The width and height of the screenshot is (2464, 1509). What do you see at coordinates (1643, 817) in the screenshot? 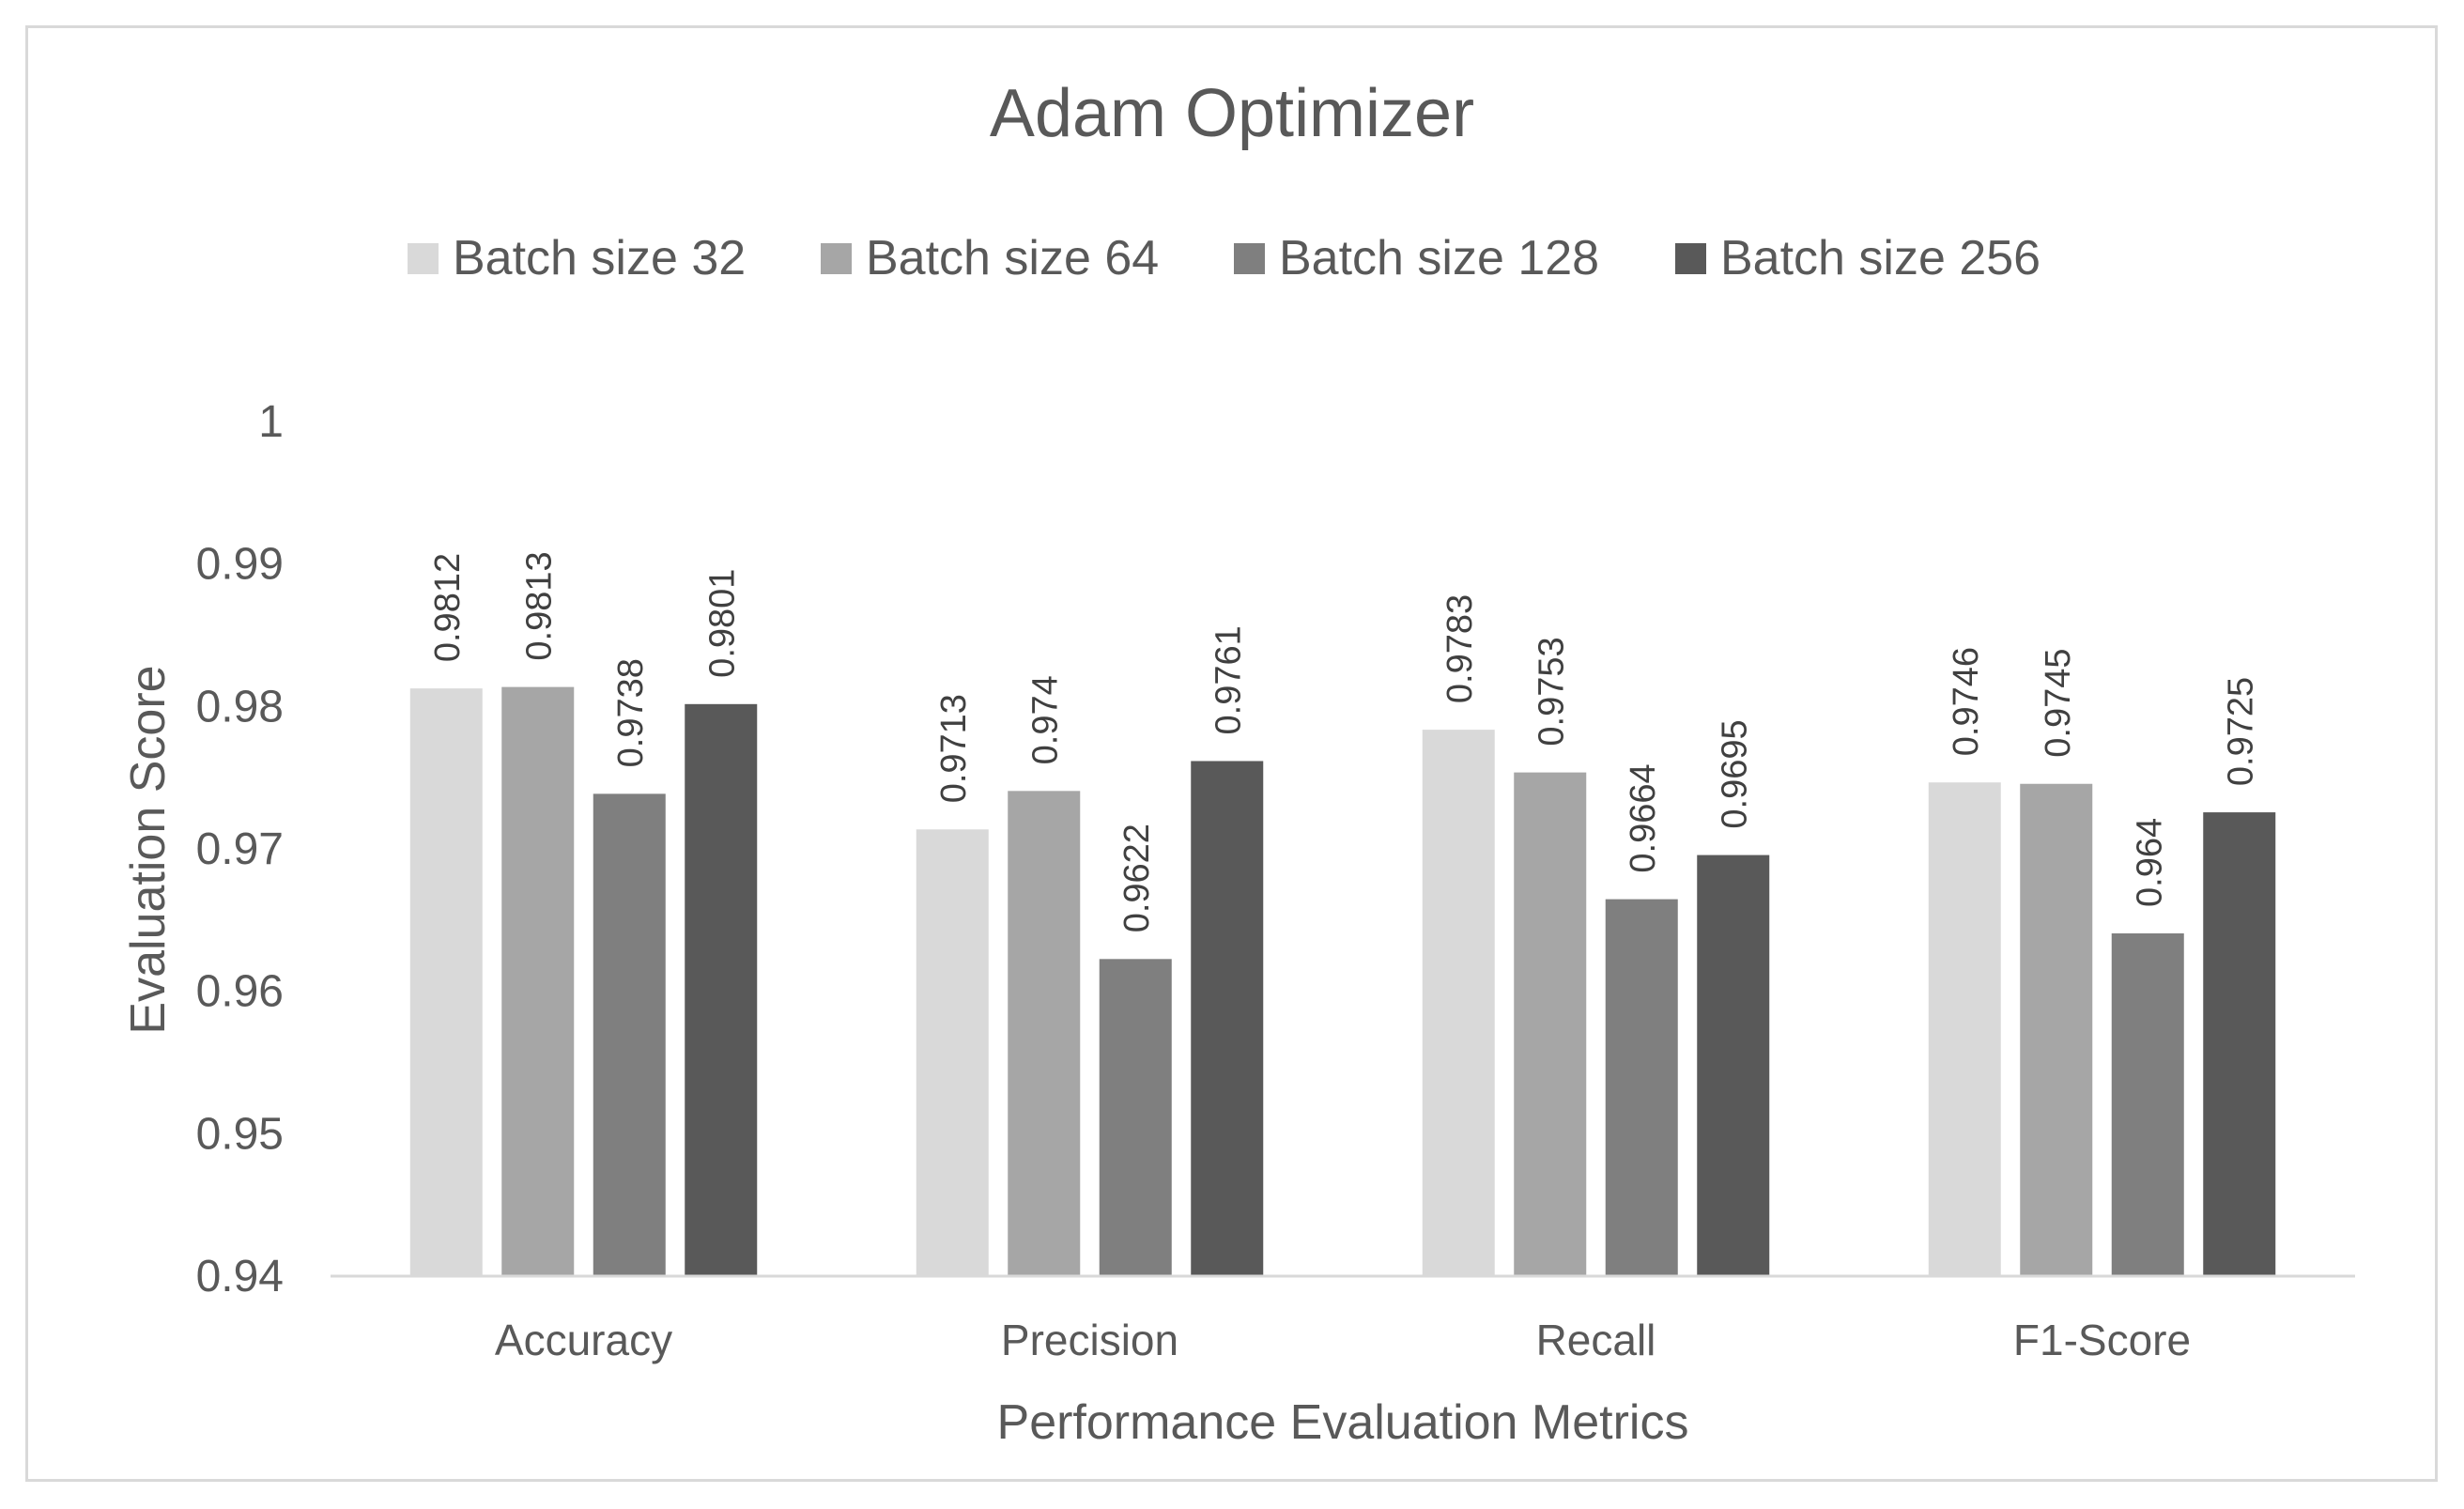
I see `data-label: 0.9664` at bounding box center [1643, 817].